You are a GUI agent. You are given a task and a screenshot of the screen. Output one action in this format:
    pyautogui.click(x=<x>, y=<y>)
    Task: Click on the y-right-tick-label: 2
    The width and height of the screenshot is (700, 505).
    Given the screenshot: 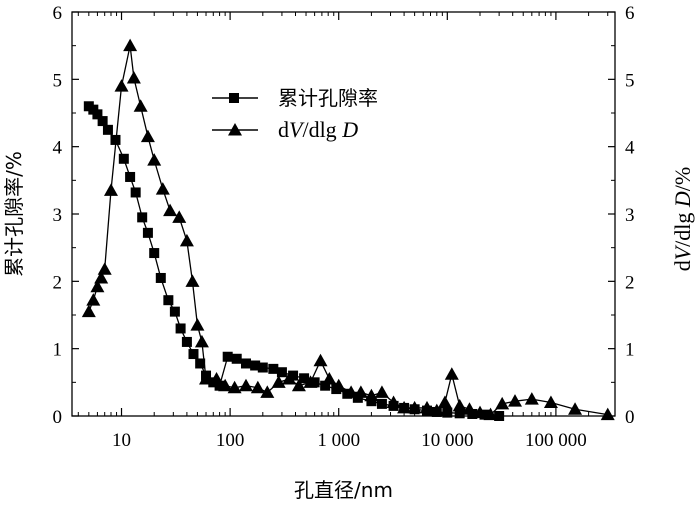 What is the action you would take?
    pyautogui.click(x=630, y=282)
    